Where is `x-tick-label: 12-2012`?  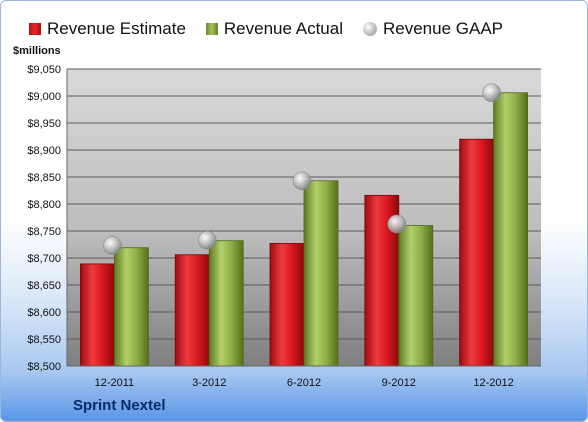 x-tick-label: 12-2012 is located at coordinates (493, 383).